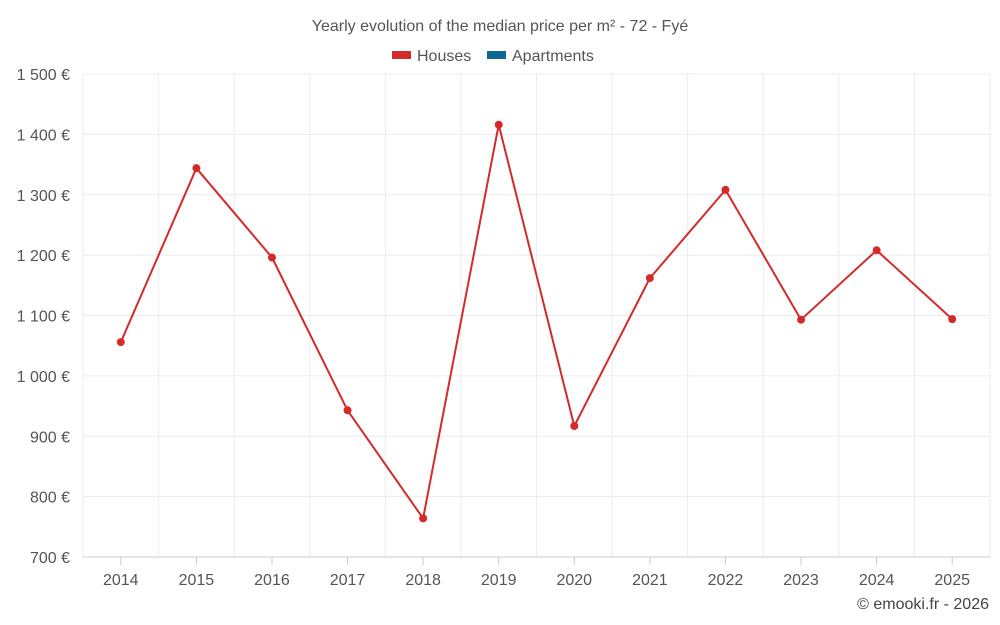  What do you see at coordinates (121, 580) in the screenshot?
I see `x-tick-label: 2014` at bounding box center [121, 580].